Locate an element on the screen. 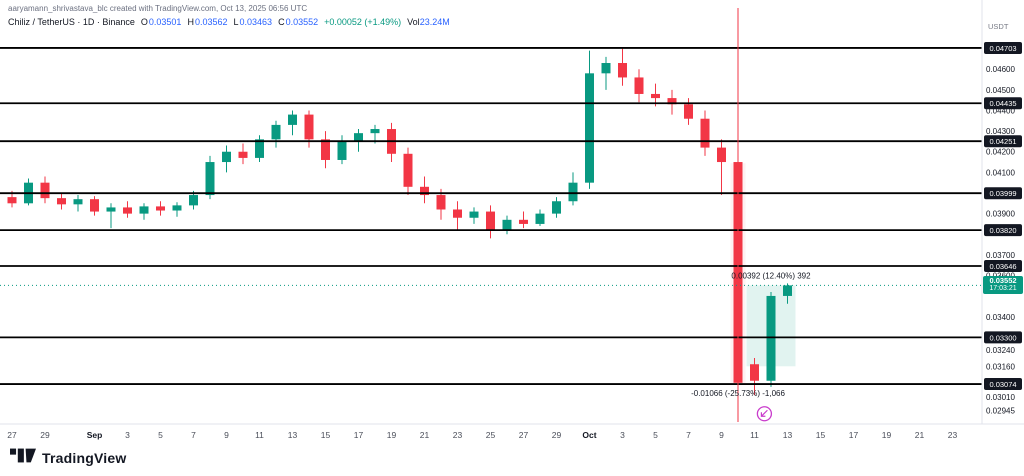  time-axis-label: 9 is located at coordinates (226, 435).